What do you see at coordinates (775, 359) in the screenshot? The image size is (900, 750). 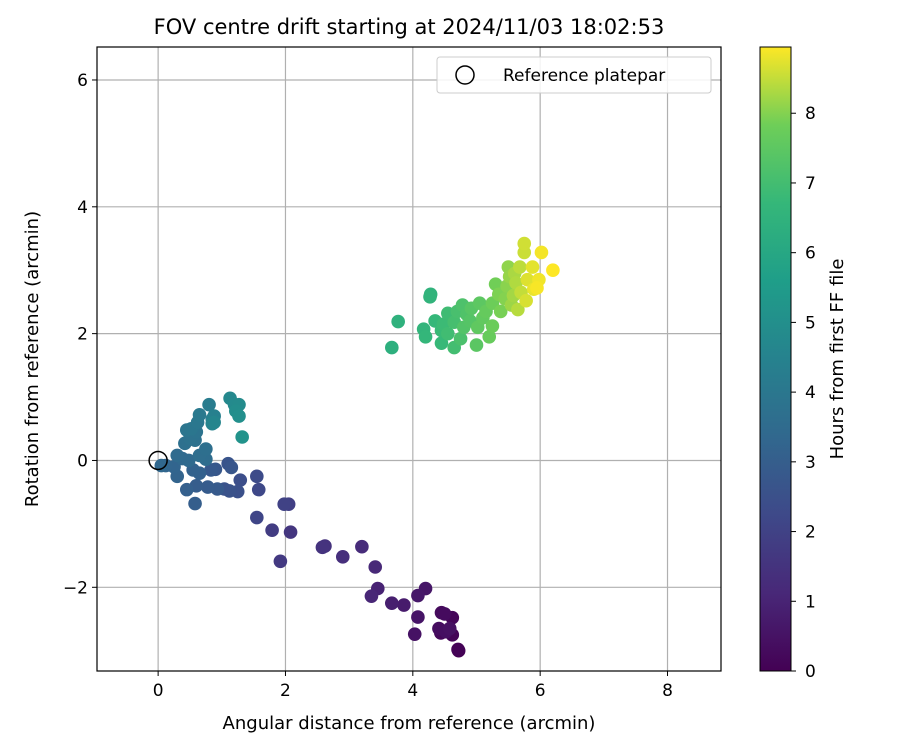 I see `colorbar-gradient` at bounding box center [775, 359].